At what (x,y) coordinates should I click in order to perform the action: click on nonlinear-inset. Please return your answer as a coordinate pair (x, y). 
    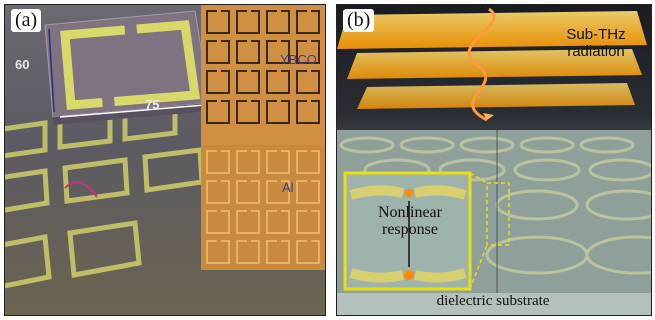
    Looking at the image, I should click on (426, 231).